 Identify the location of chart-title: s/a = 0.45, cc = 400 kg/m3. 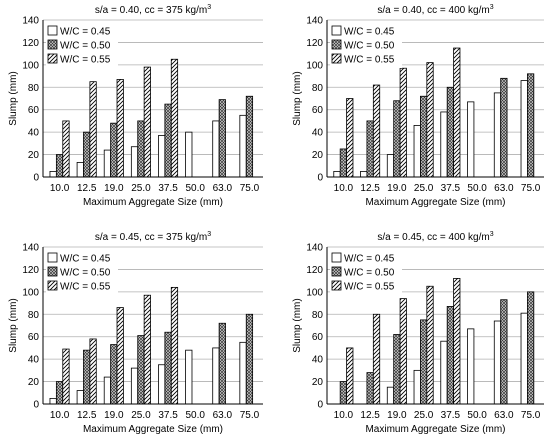
(435, 237).